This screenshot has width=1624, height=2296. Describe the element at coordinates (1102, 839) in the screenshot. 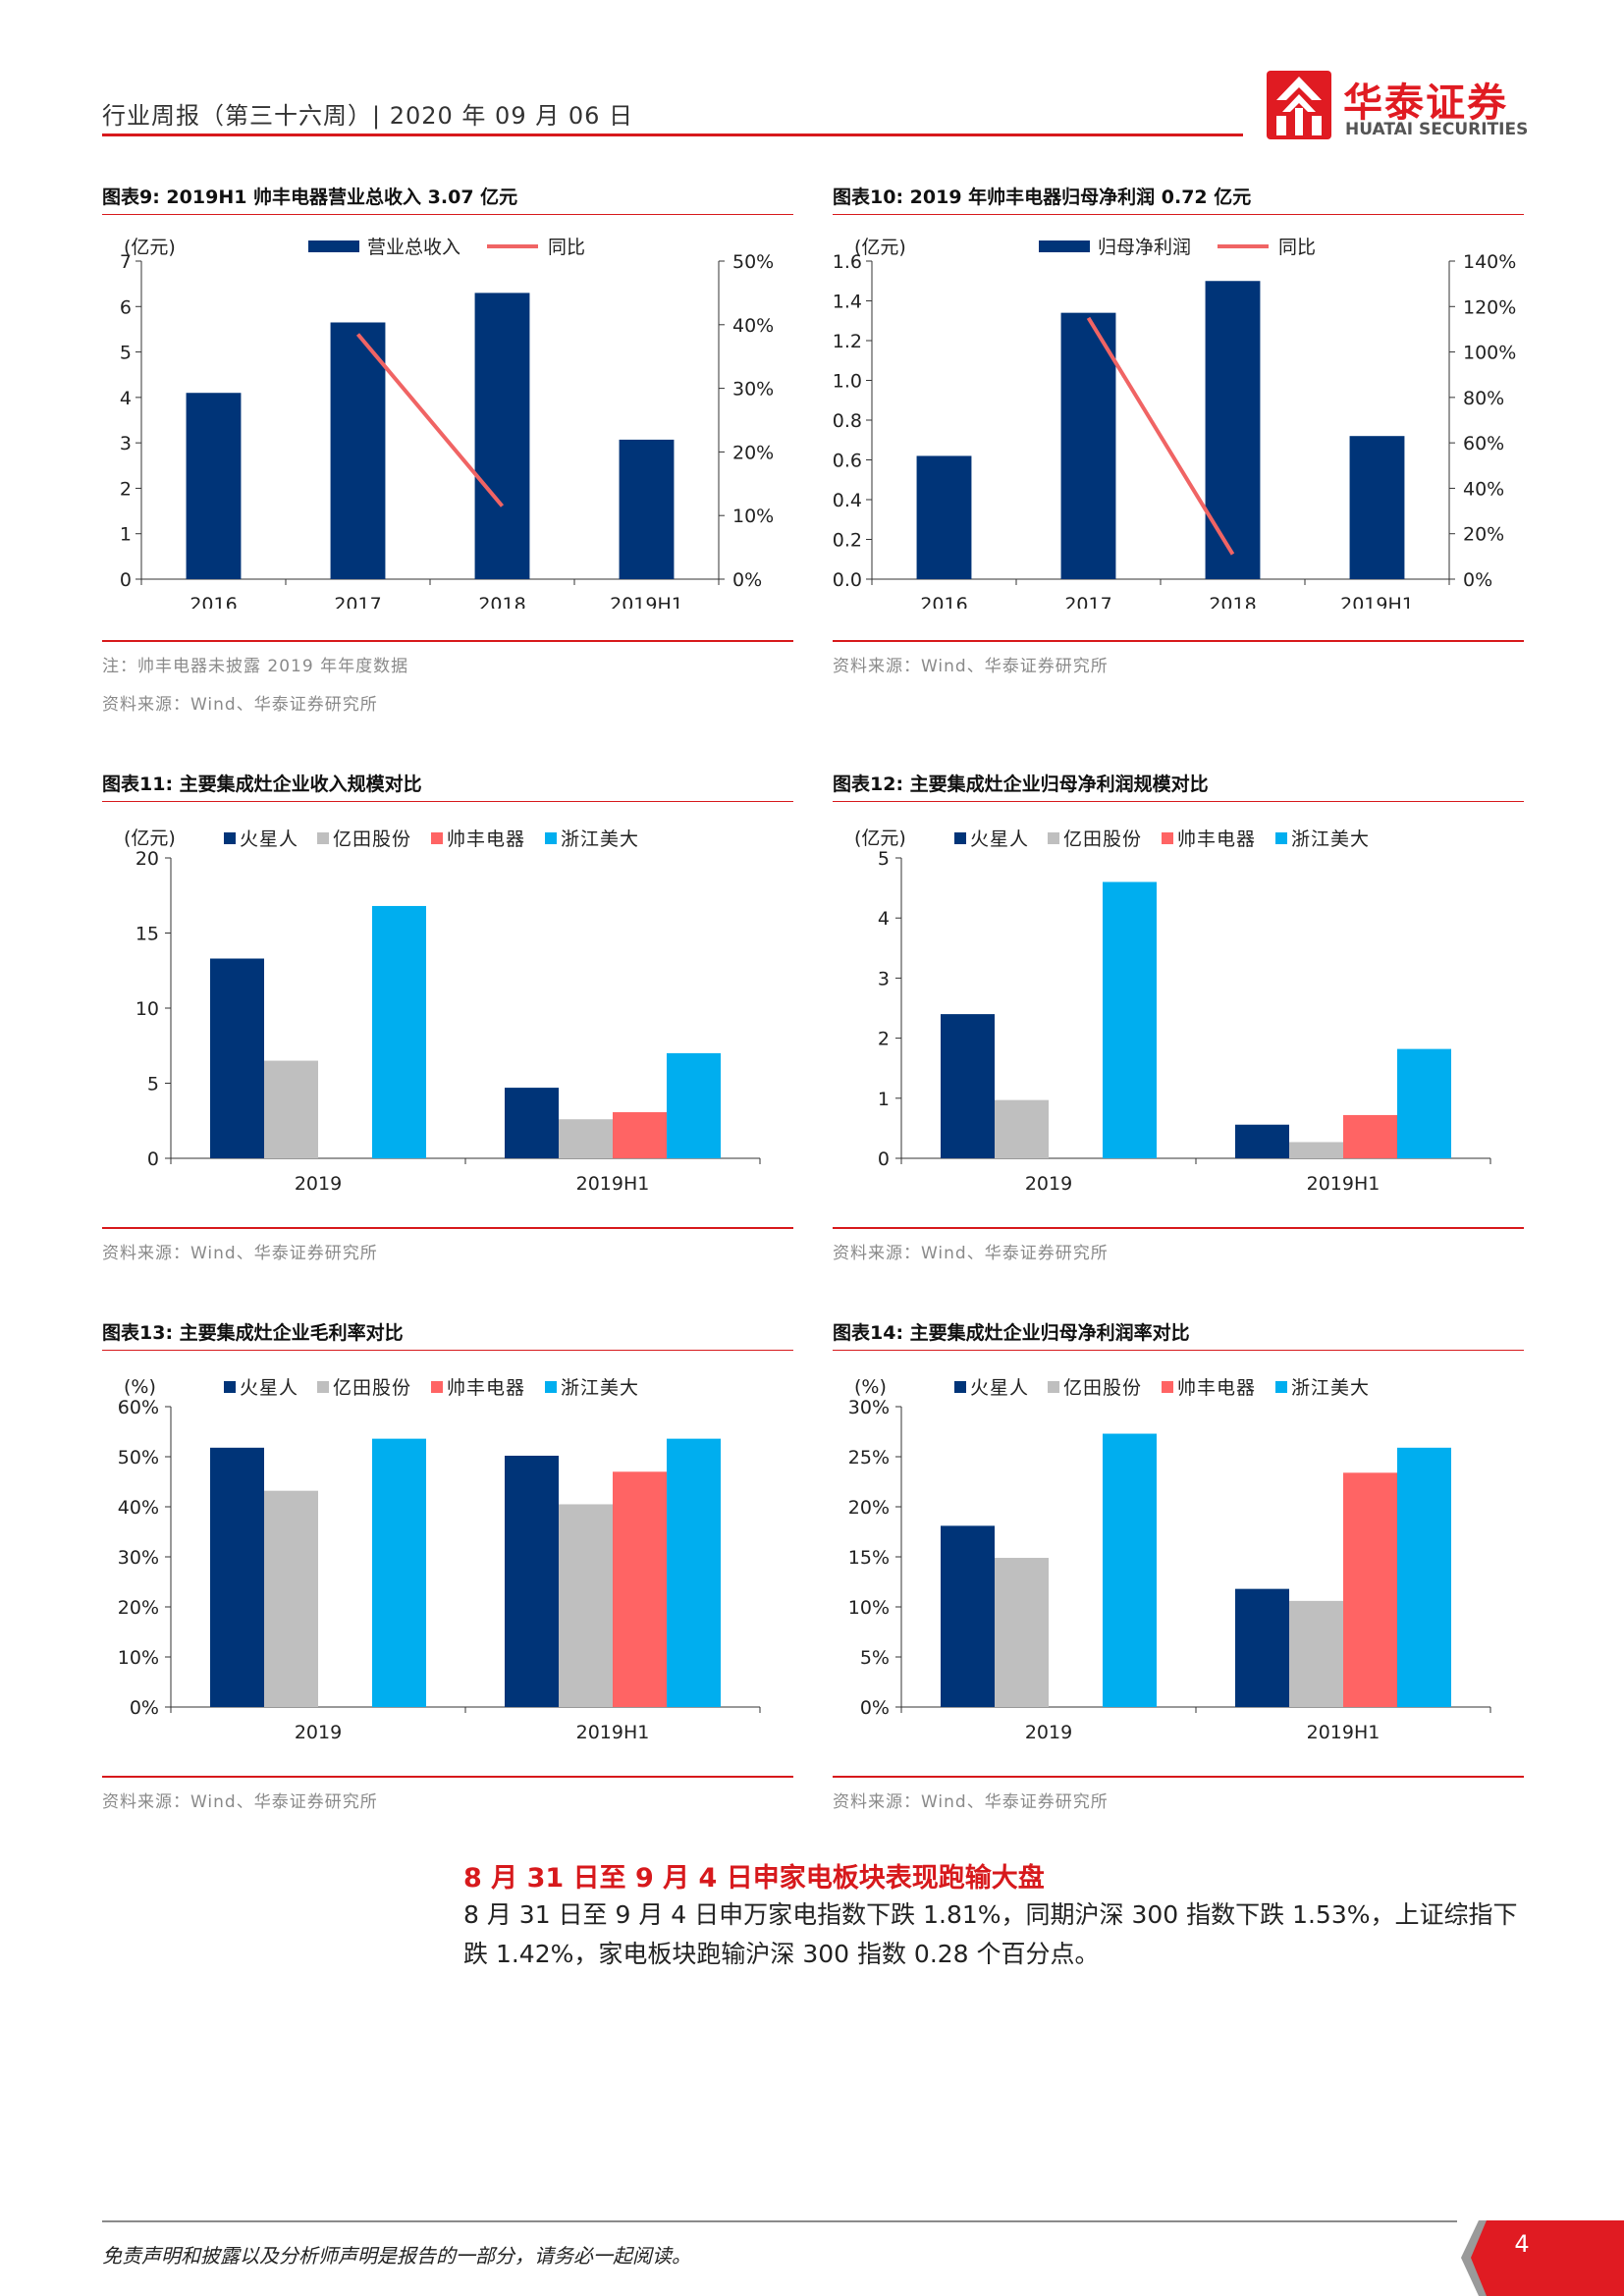

I see `legend-label: 亿田股份` at that location.